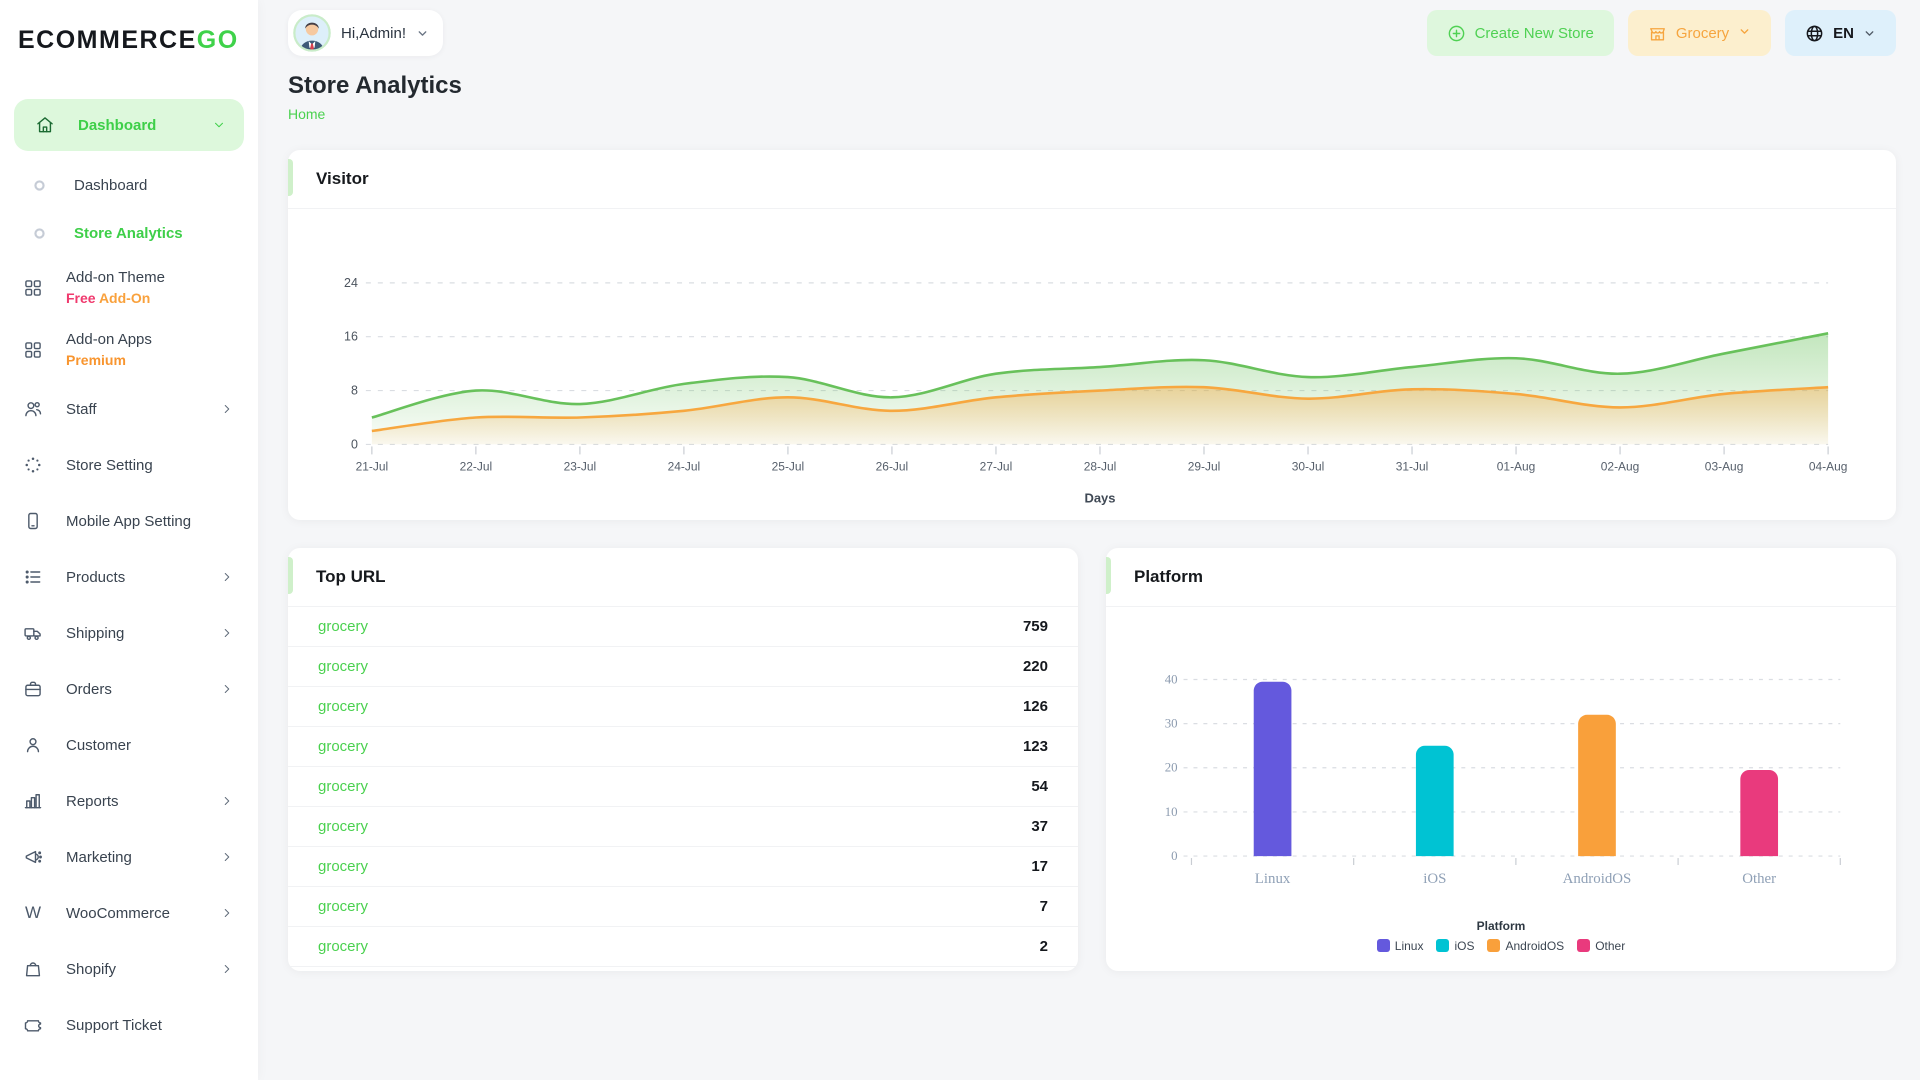  I want to click on sidebar-item-orders: Orders, so click(129, 689).